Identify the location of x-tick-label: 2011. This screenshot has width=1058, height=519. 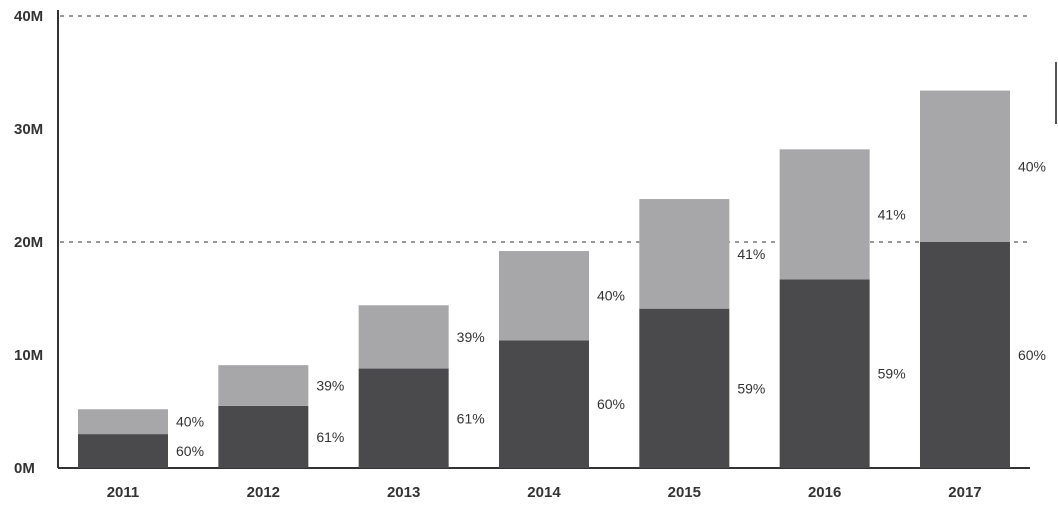
(123, 492).